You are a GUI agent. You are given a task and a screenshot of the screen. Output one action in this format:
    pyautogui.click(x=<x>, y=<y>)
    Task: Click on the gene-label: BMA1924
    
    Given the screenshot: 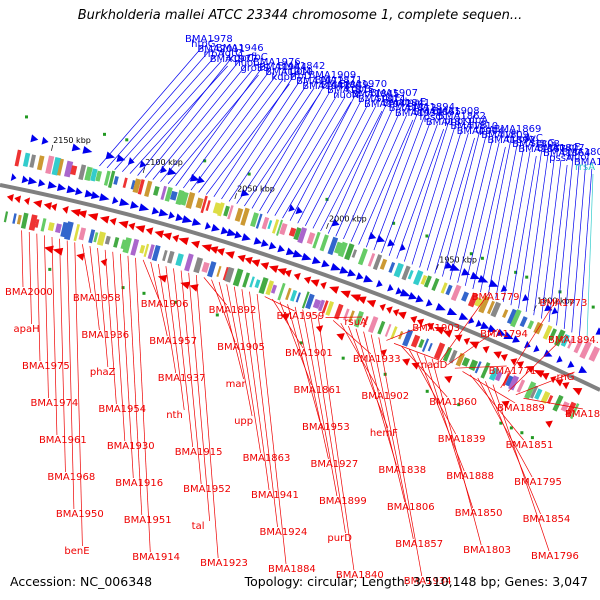 What is the action you would take?
    pyautogui.click(x=284, y=532)
    